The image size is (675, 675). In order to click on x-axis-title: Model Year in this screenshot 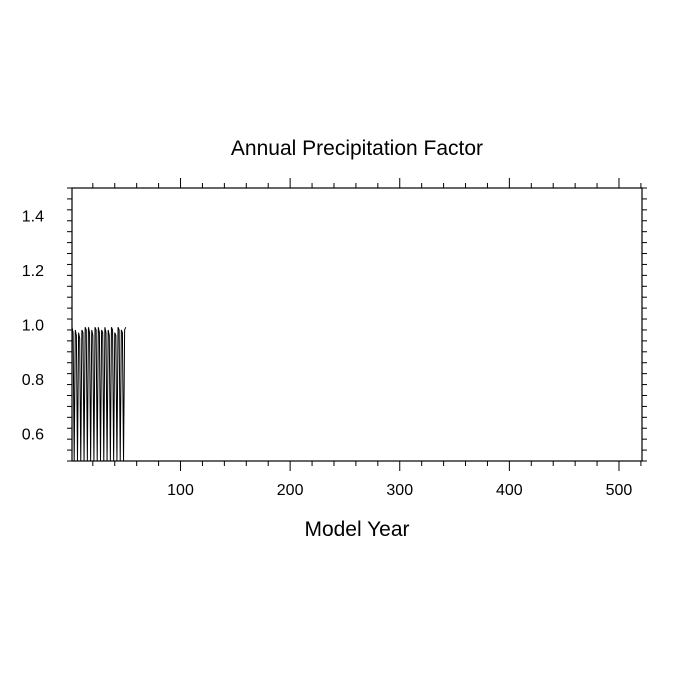, I will do `click(356, 529)`.